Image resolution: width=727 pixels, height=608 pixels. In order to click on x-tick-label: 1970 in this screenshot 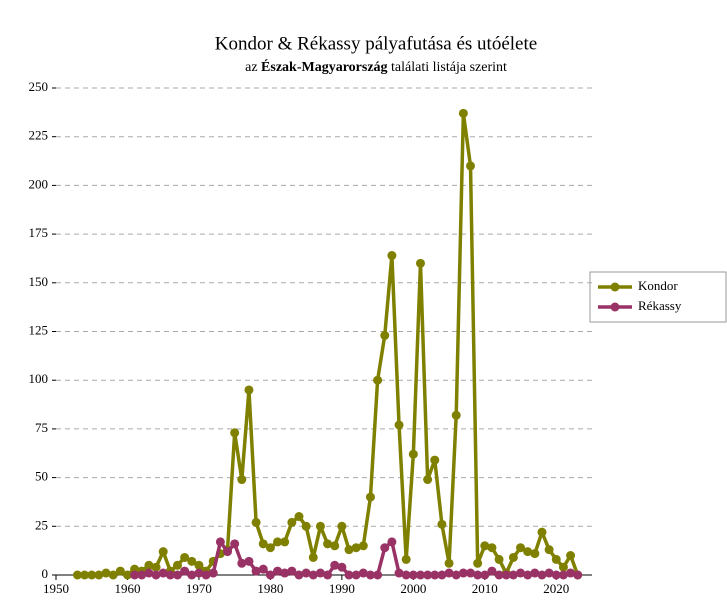, I will do `click(199, 588)`.